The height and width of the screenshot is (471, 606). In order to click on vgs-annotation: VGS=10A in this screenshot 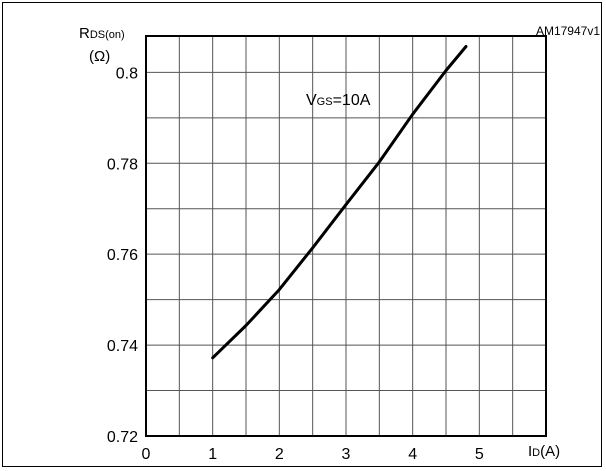, I will do `click(338, 100)`.